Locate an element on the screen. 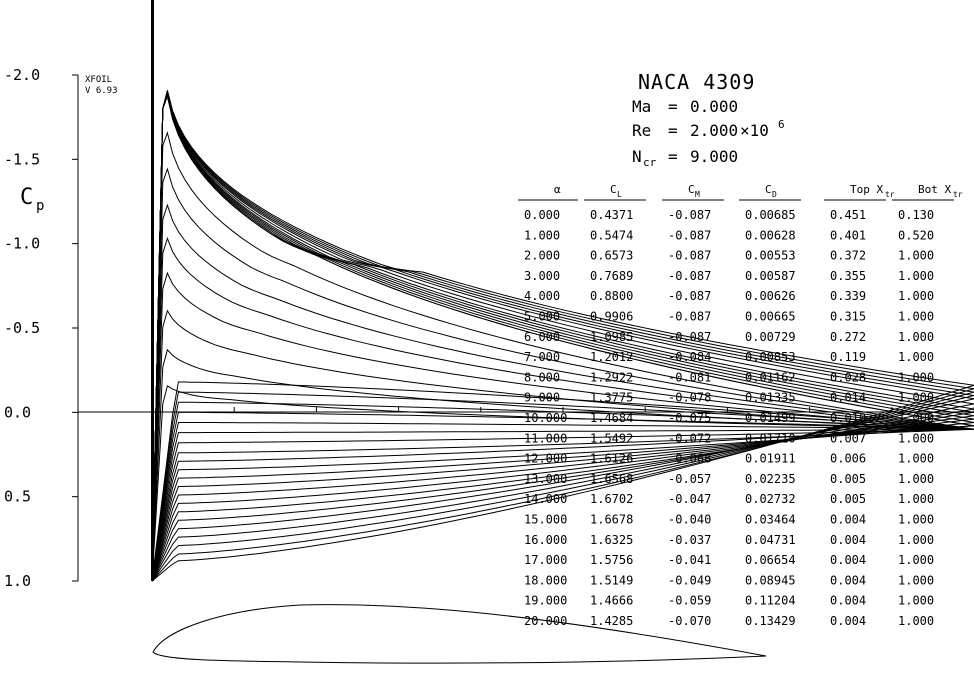 The image size is (974, 677). table-cell: 6.000 is located at coordinates (542, 337).